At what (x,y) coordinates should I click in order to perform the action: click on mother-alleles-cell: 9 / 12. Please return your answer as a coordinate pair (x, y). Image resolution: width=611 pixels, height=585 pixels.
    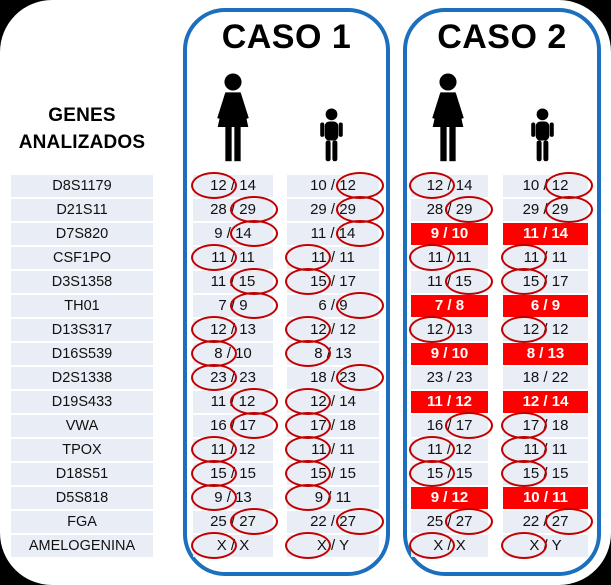
    Looking at the image, I should click on (449, 498).